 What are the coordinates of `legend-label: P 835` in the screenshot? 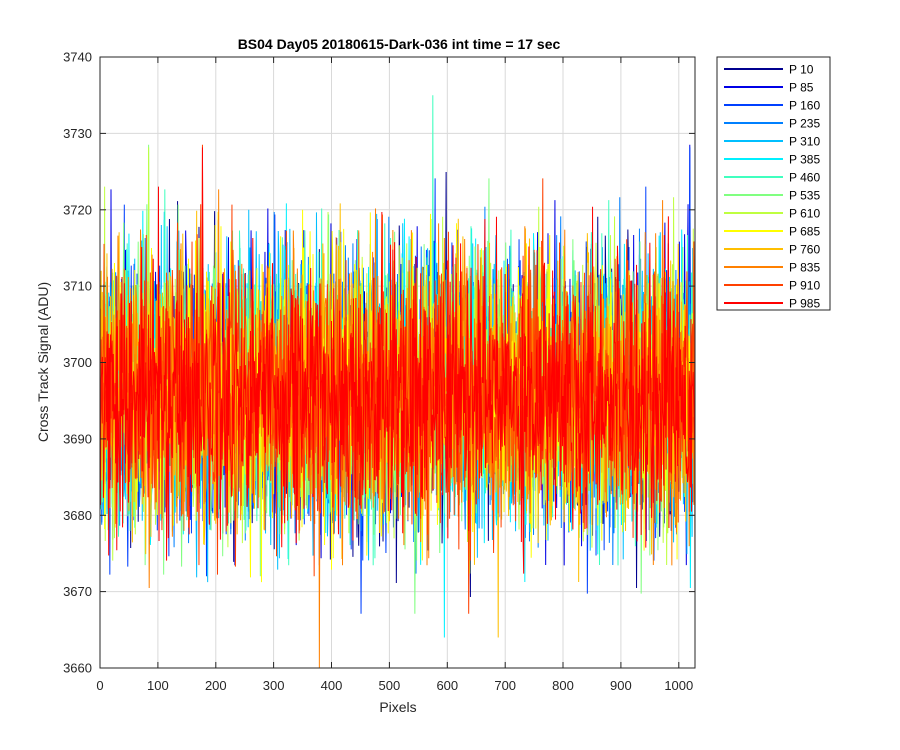 It's located at (804, 268).